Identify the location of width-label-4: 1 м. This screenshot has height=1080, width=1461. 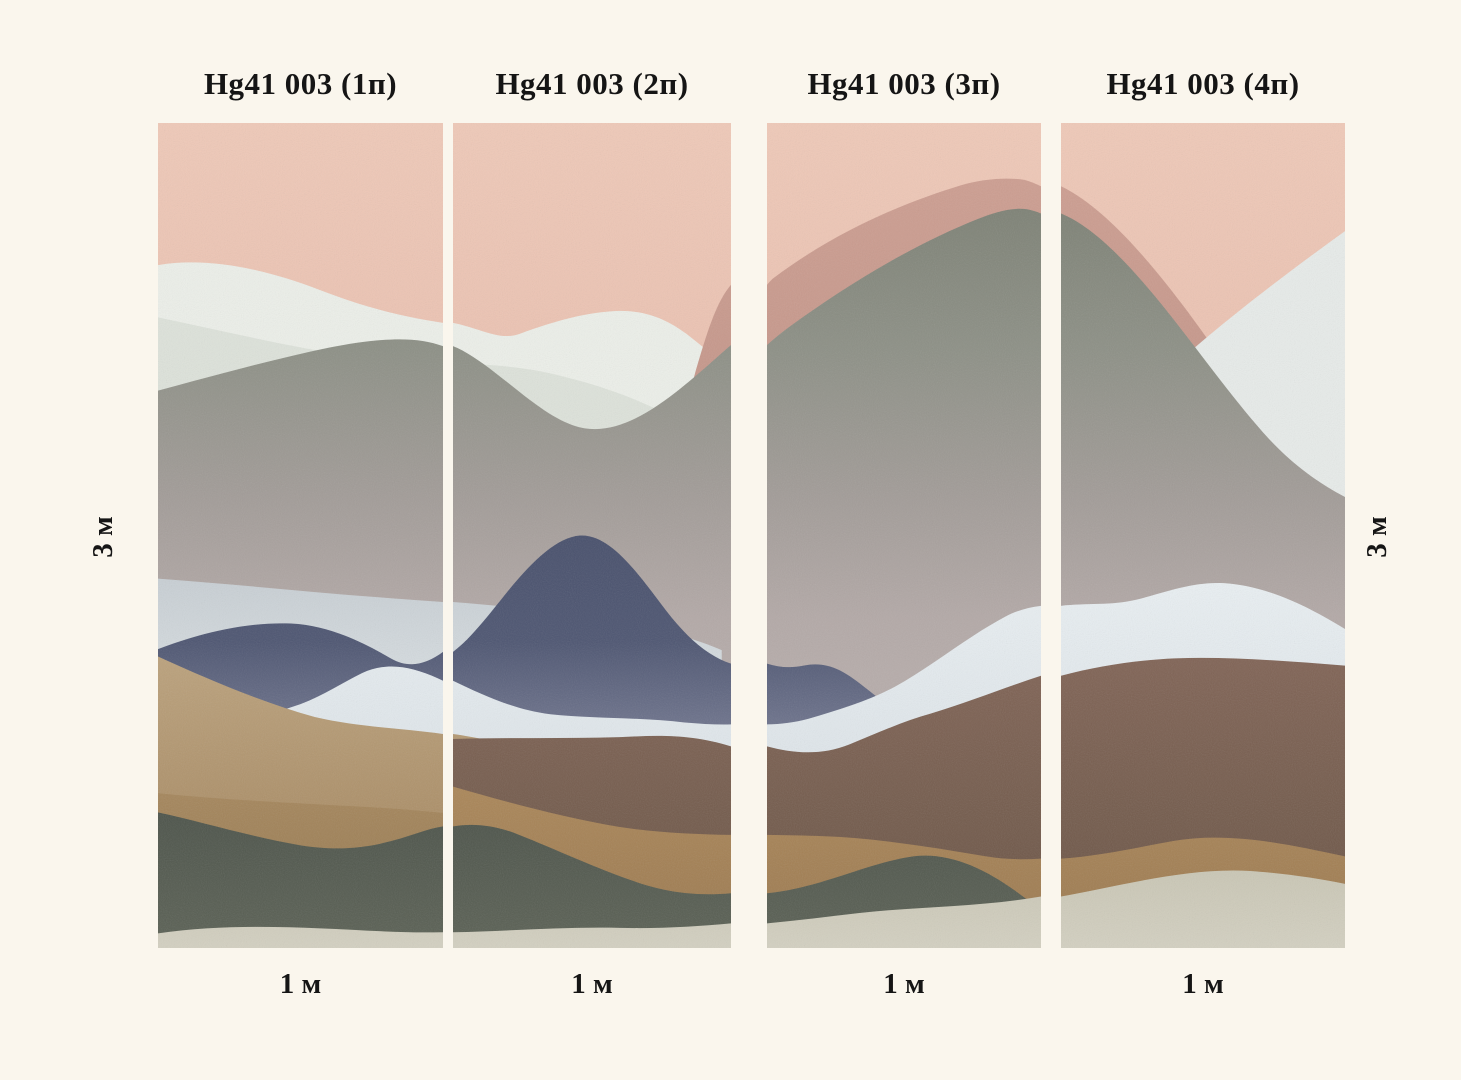
(1203, 983).